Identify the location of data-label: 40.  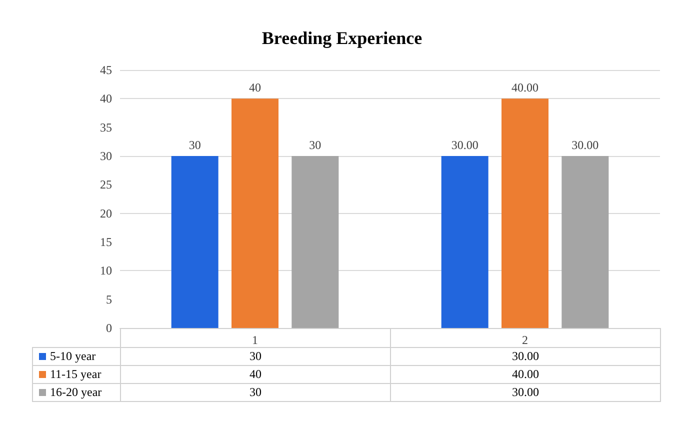
(255, 375).